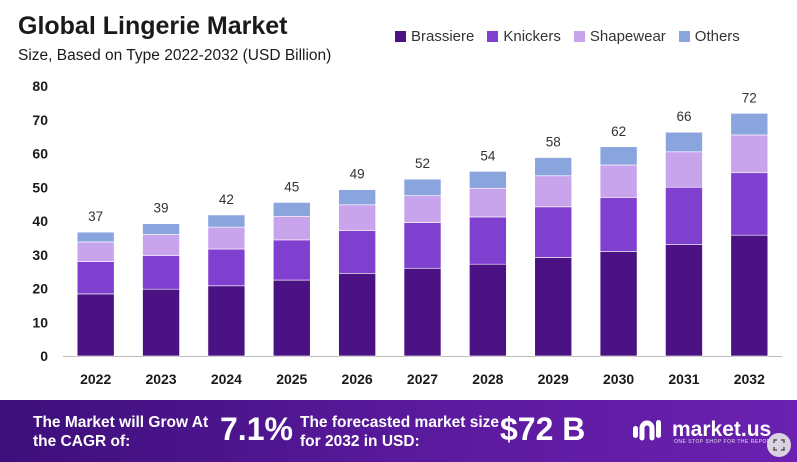  What do you see at coordinates (722, 429) in the screenshot?
I see `brand-name: market.us` at bounding box center [722, 429].